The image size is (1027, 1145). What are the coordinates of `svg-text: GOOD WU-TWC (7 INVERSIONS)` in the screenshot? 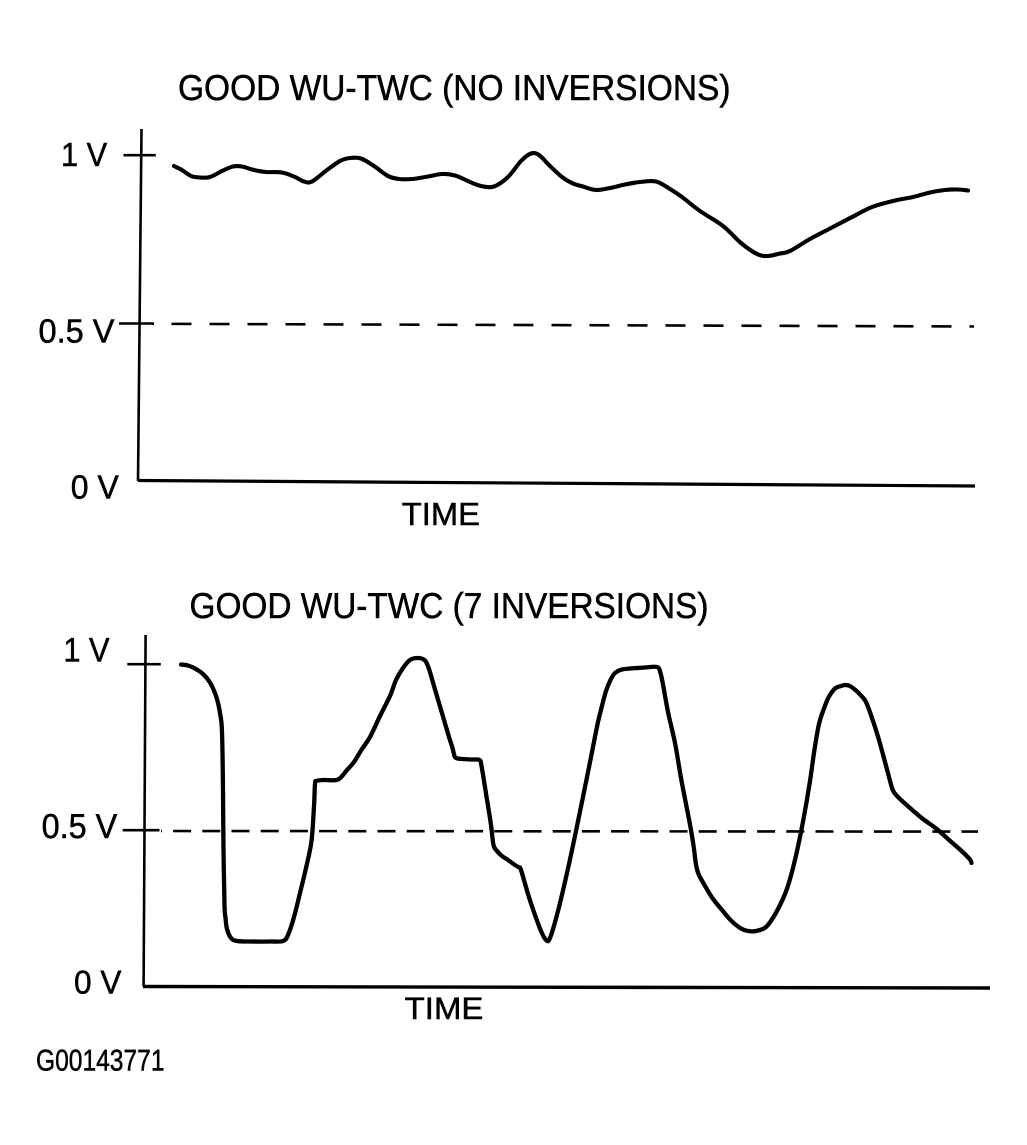 It's located at (449, 605).